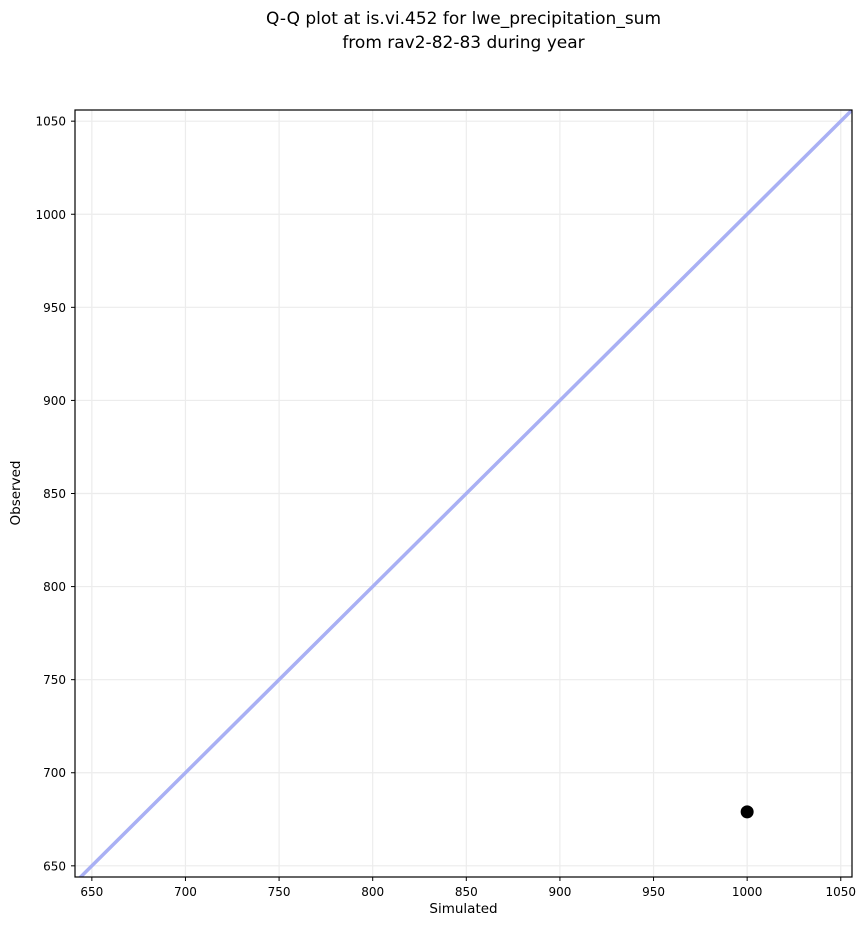  I want to click on x-tick-label: 700, so click(185, 892).